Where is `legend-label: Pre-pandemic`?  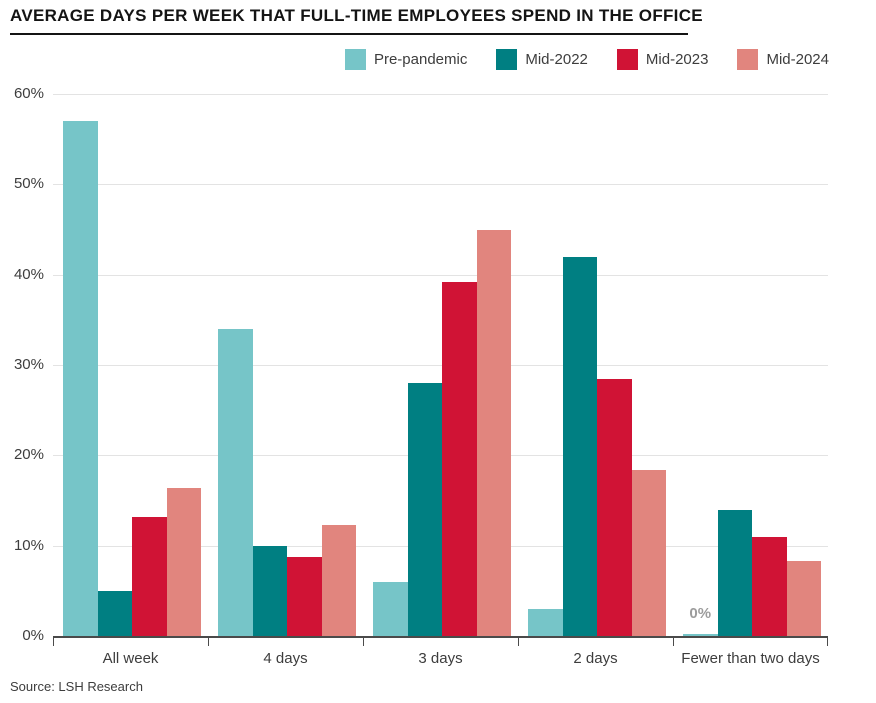
legend-label: Pre-pandemic is located at coordinates (420, 59).